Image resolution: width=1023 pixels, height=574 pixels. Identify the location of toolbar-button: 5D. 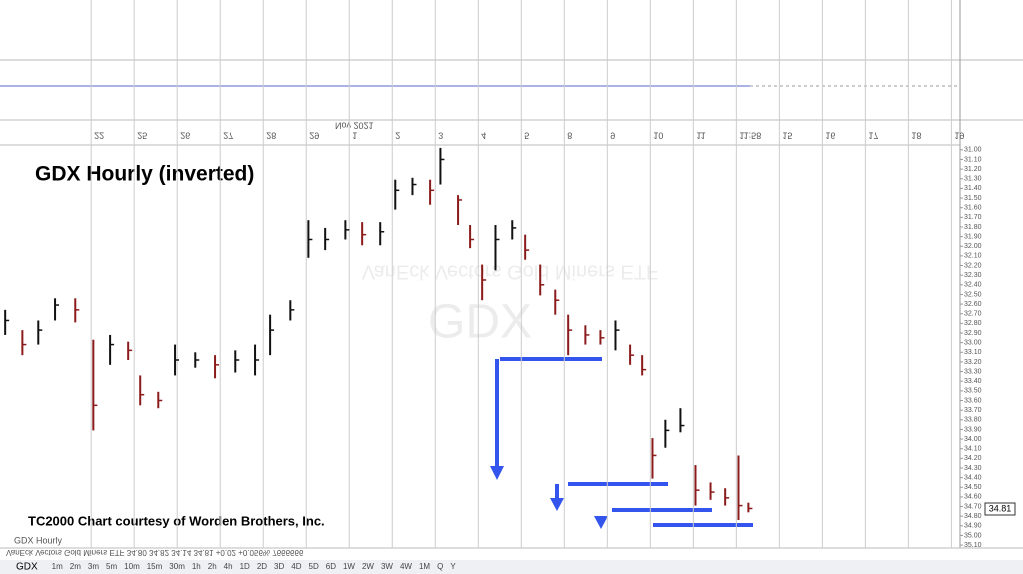
(314, 566).